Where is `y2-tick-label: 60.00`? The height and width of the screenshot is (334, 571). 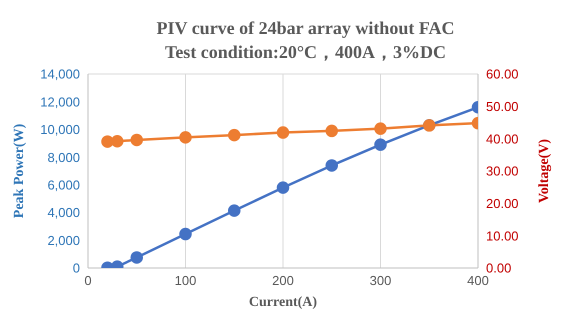 y2-tick-label: 60.00 is located at coordinates (502, 74).